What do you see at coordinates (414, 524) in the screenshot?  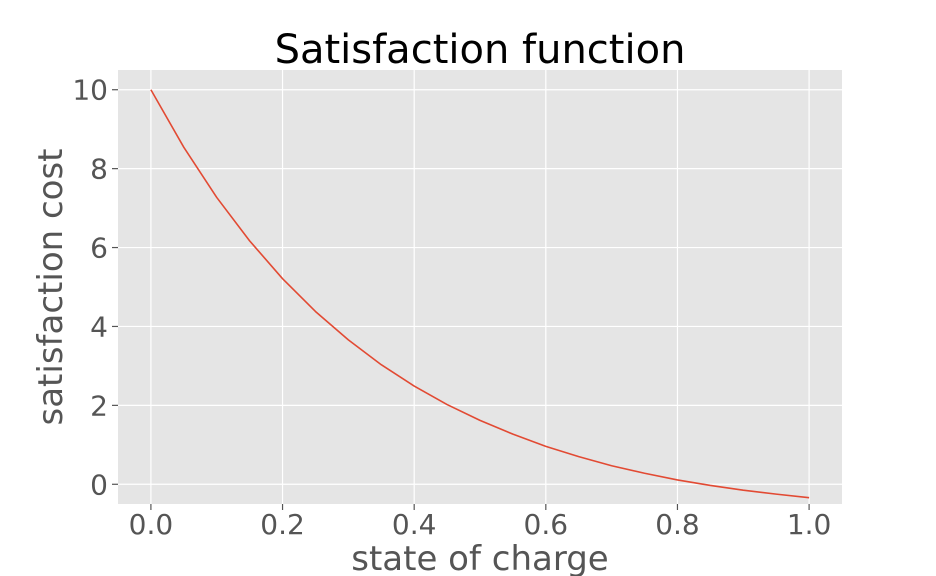 I see `x-tick-label: 0.4` at bounding box center [414, 524].